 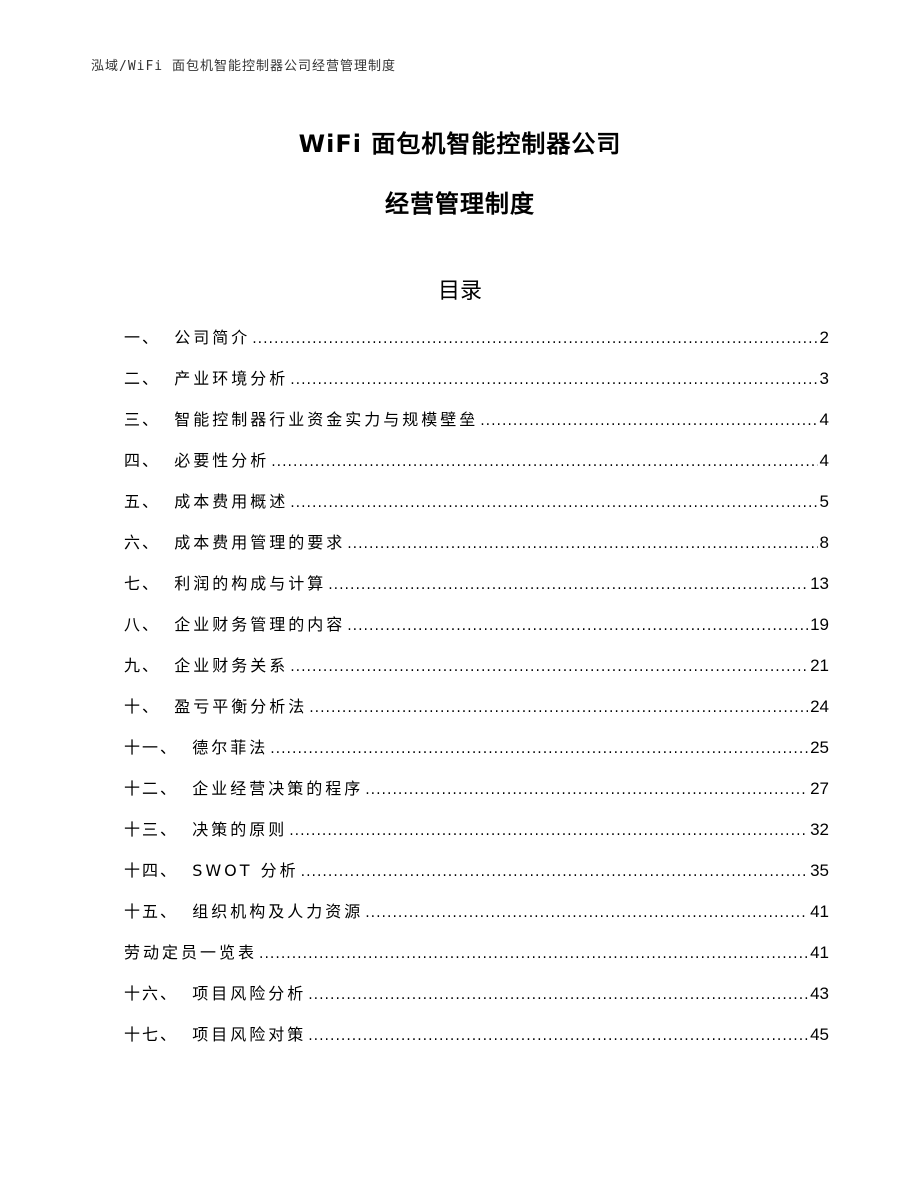 What do you see at coordinates (819, 1034) in the screenshot?
I see `toc-entry-page: 45` at bounding box center [819, 1034].